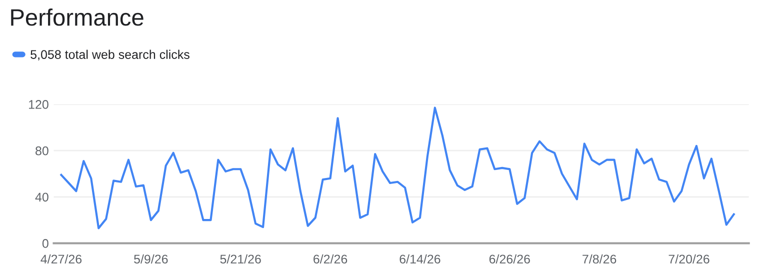  I want to click on x-tick-label: 7/8/26, so click(599, 259).